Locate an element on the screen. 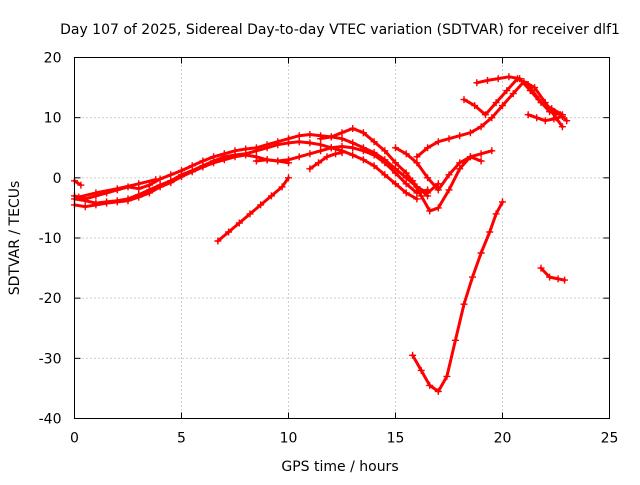 The width and height of the screenshot is (640, 485). series-s8 is located at coordinates (326, 161).